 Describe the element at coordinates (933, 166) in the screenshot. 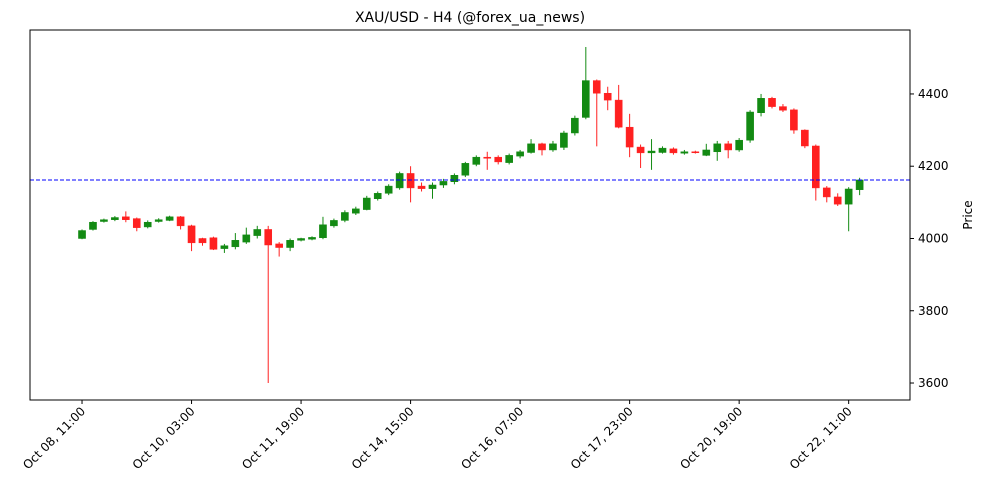

I see `y-tick-label: 4200` at that location.